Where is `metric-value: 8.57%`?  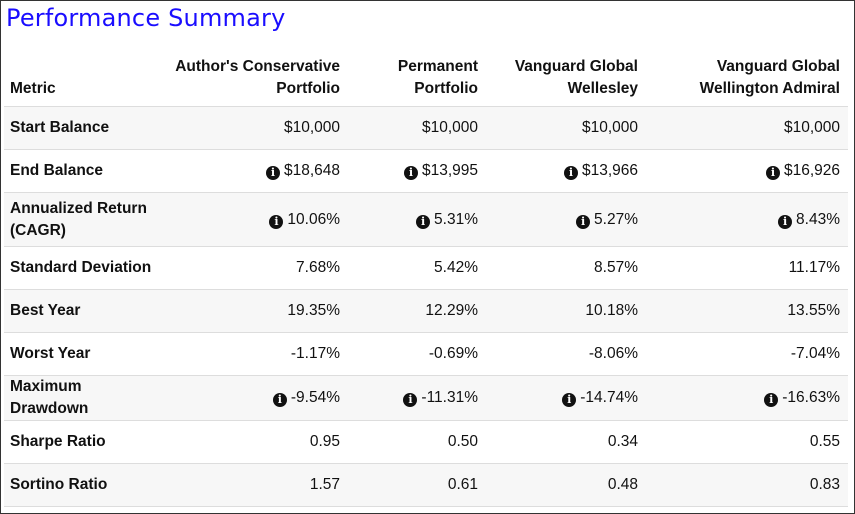 metric-value: 8.57% is located at coordinates (566, 268).